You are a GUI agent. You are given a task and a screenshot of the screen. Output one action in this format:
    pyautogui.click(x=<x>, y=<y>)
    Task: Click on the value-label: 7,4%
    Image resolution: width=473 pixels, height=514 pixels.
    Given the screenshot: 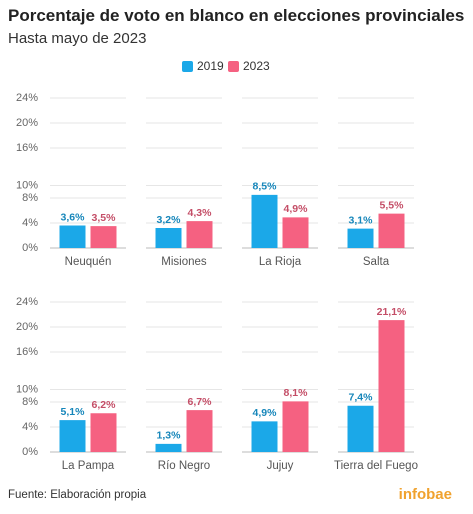 What is the action you would take?
    pyautogui.click(x=361, y=398)
    